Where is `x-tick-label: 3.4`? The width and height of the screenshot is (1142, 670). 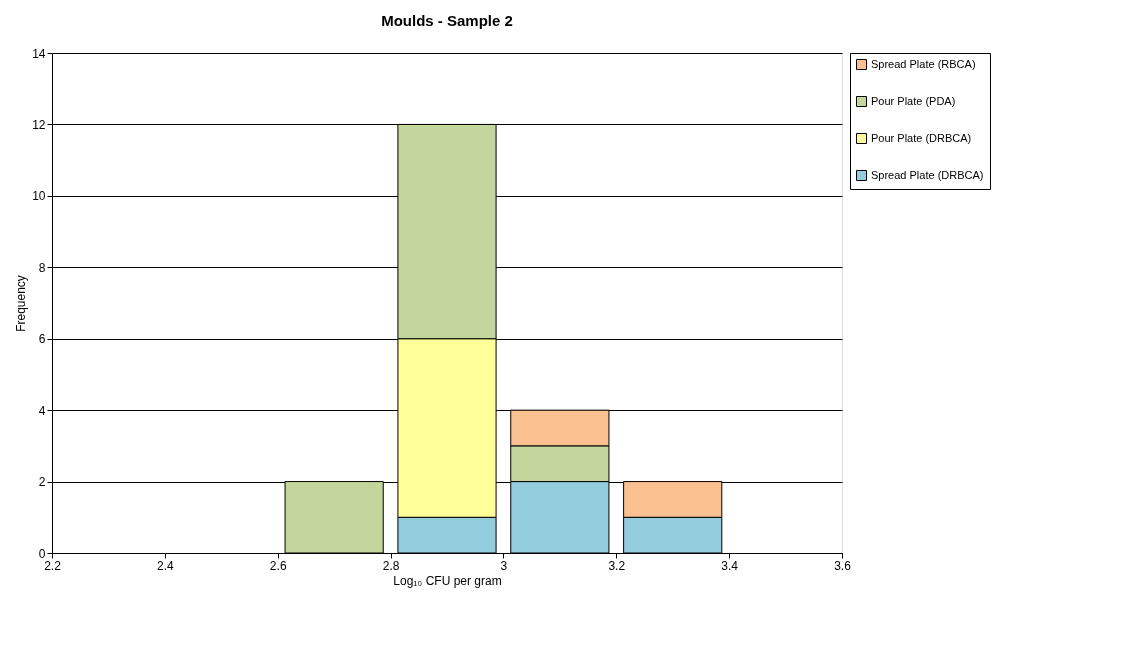
x-tick-label: 3.4 is located at coordinates (730, 565).